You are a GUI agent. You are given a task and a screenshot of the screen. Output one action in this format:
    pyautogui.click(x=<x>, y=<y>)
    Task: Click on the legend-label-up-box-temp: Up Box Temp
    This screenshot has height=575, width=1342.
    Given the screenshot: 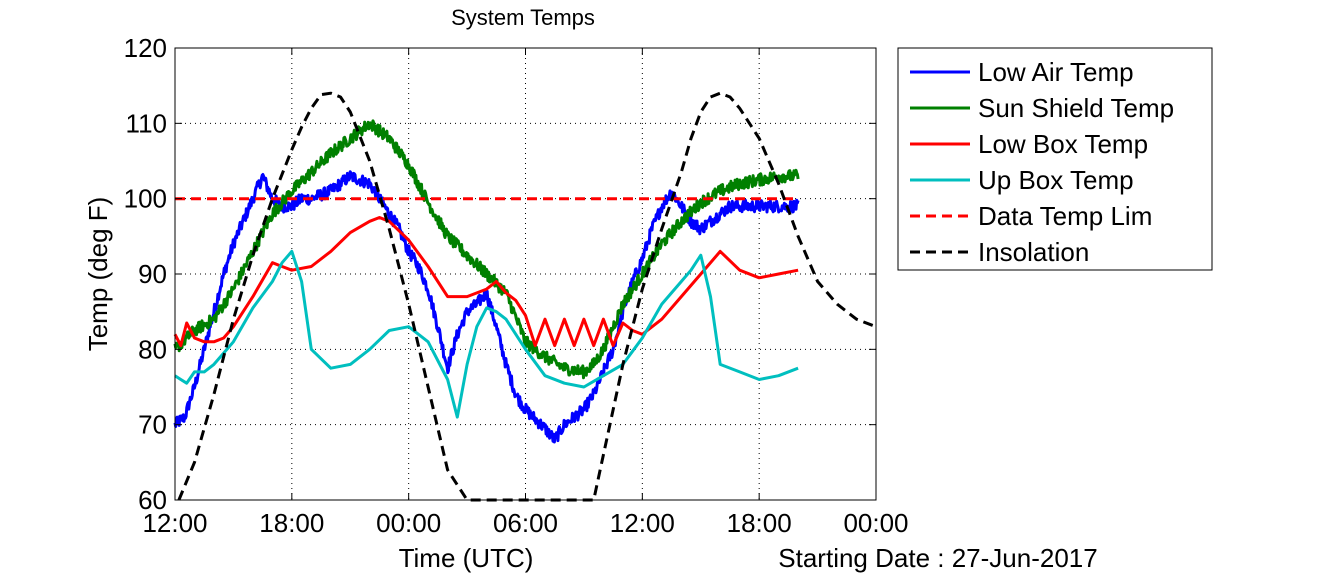 What is the action you would take?
    pyautogui.click(x=1056, y=180)
    